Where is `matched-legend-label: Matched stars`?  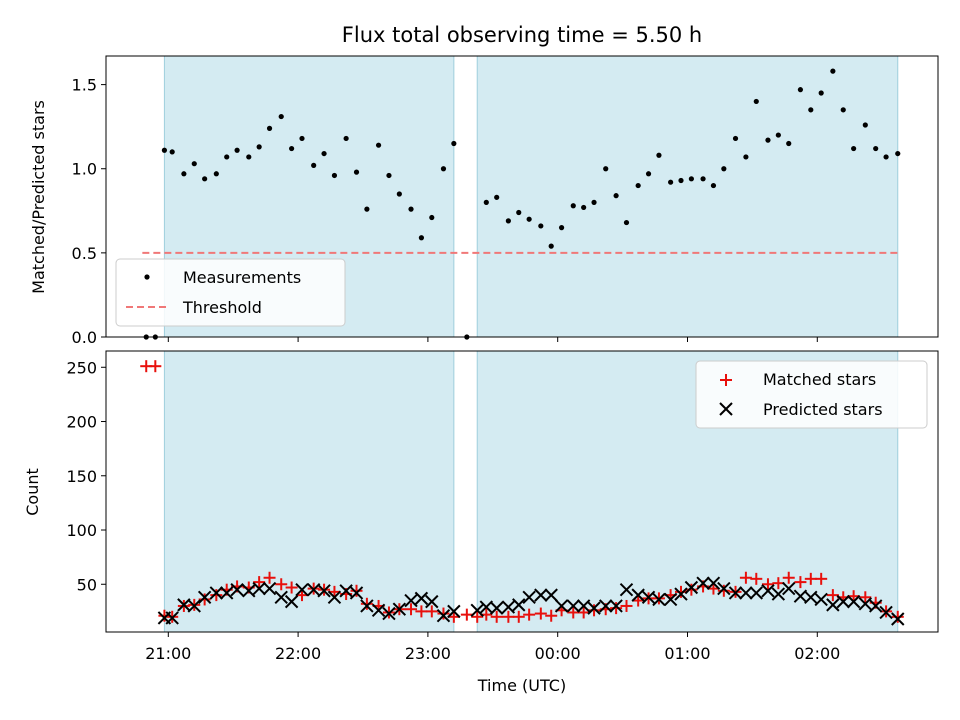
matched-legend-label: Matched stars is located at coordinates (819, 379).